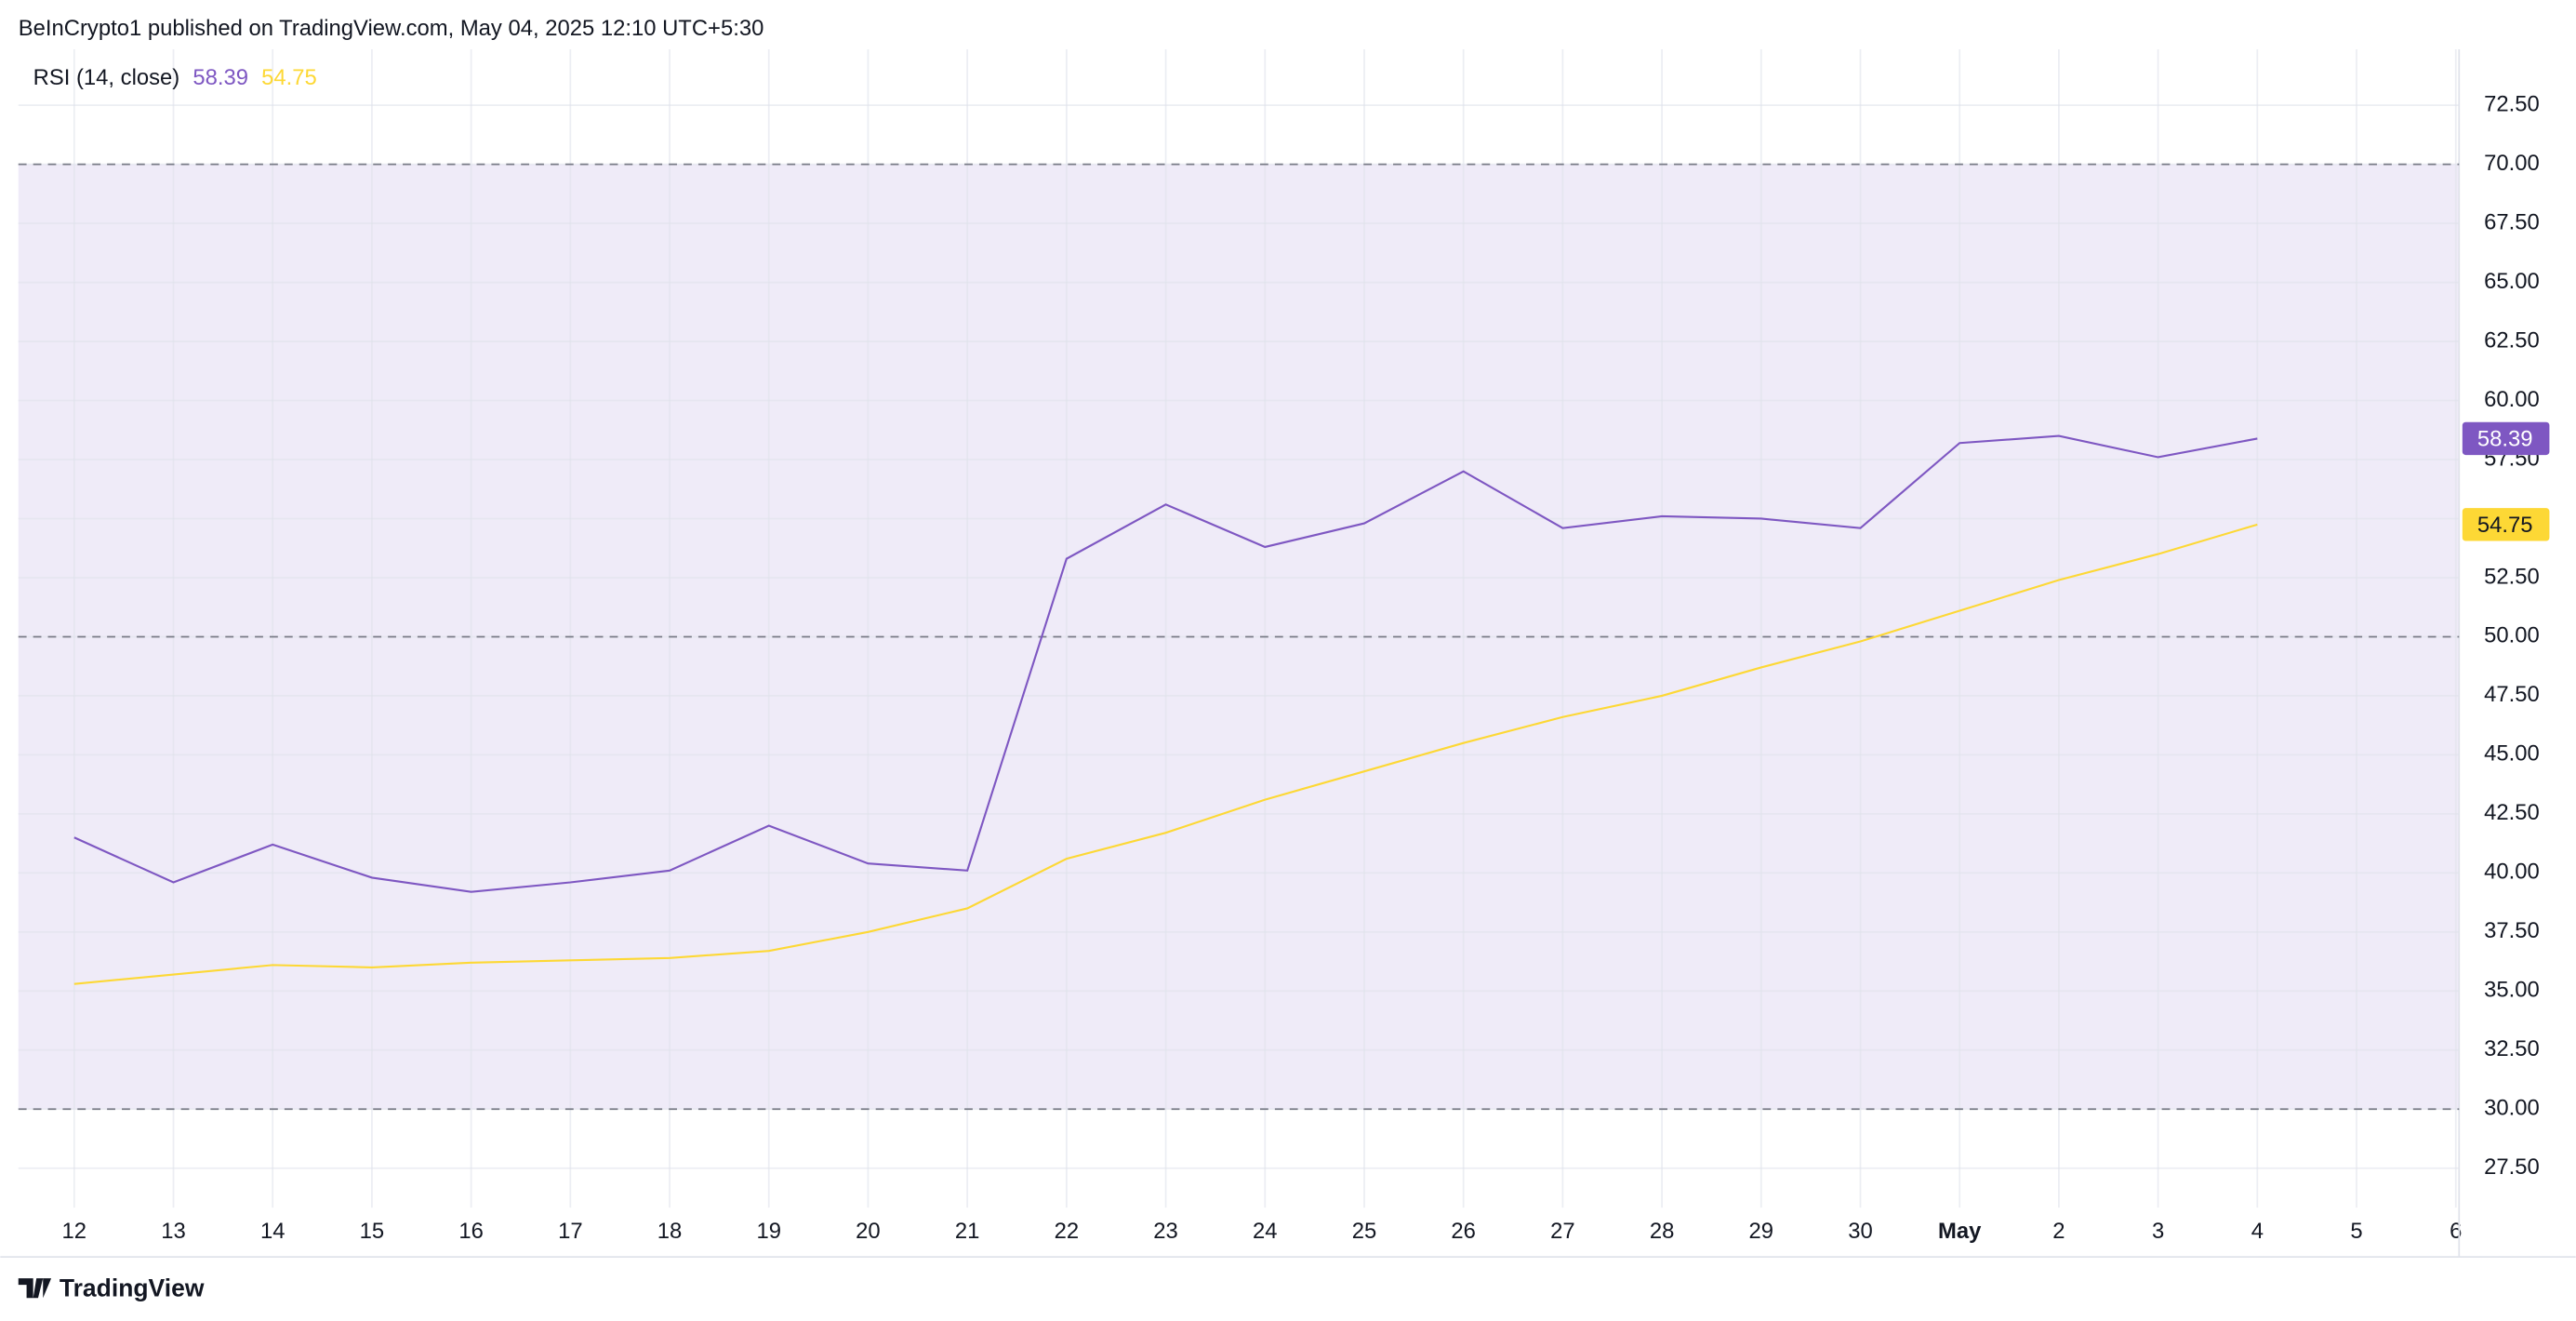  Describe the element at coordinates (2512, 399) in the screenshot. I see `y-tick-label: 60.00` at that location.